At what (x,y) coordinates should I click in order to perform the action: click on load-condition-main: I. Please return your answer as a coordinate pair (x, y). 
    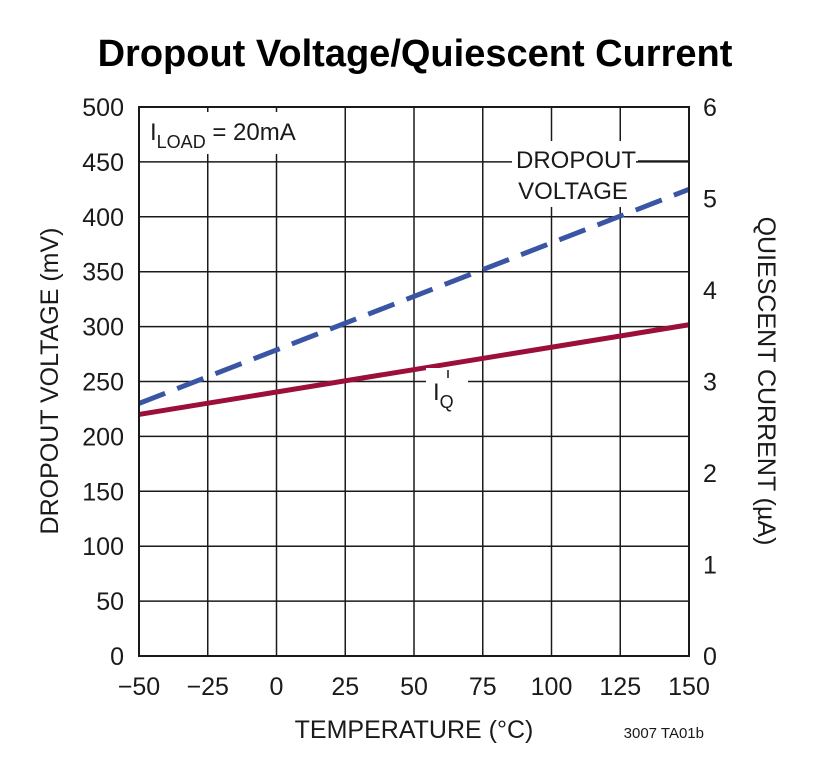
    Looking at the image, I should click on (153, 132).